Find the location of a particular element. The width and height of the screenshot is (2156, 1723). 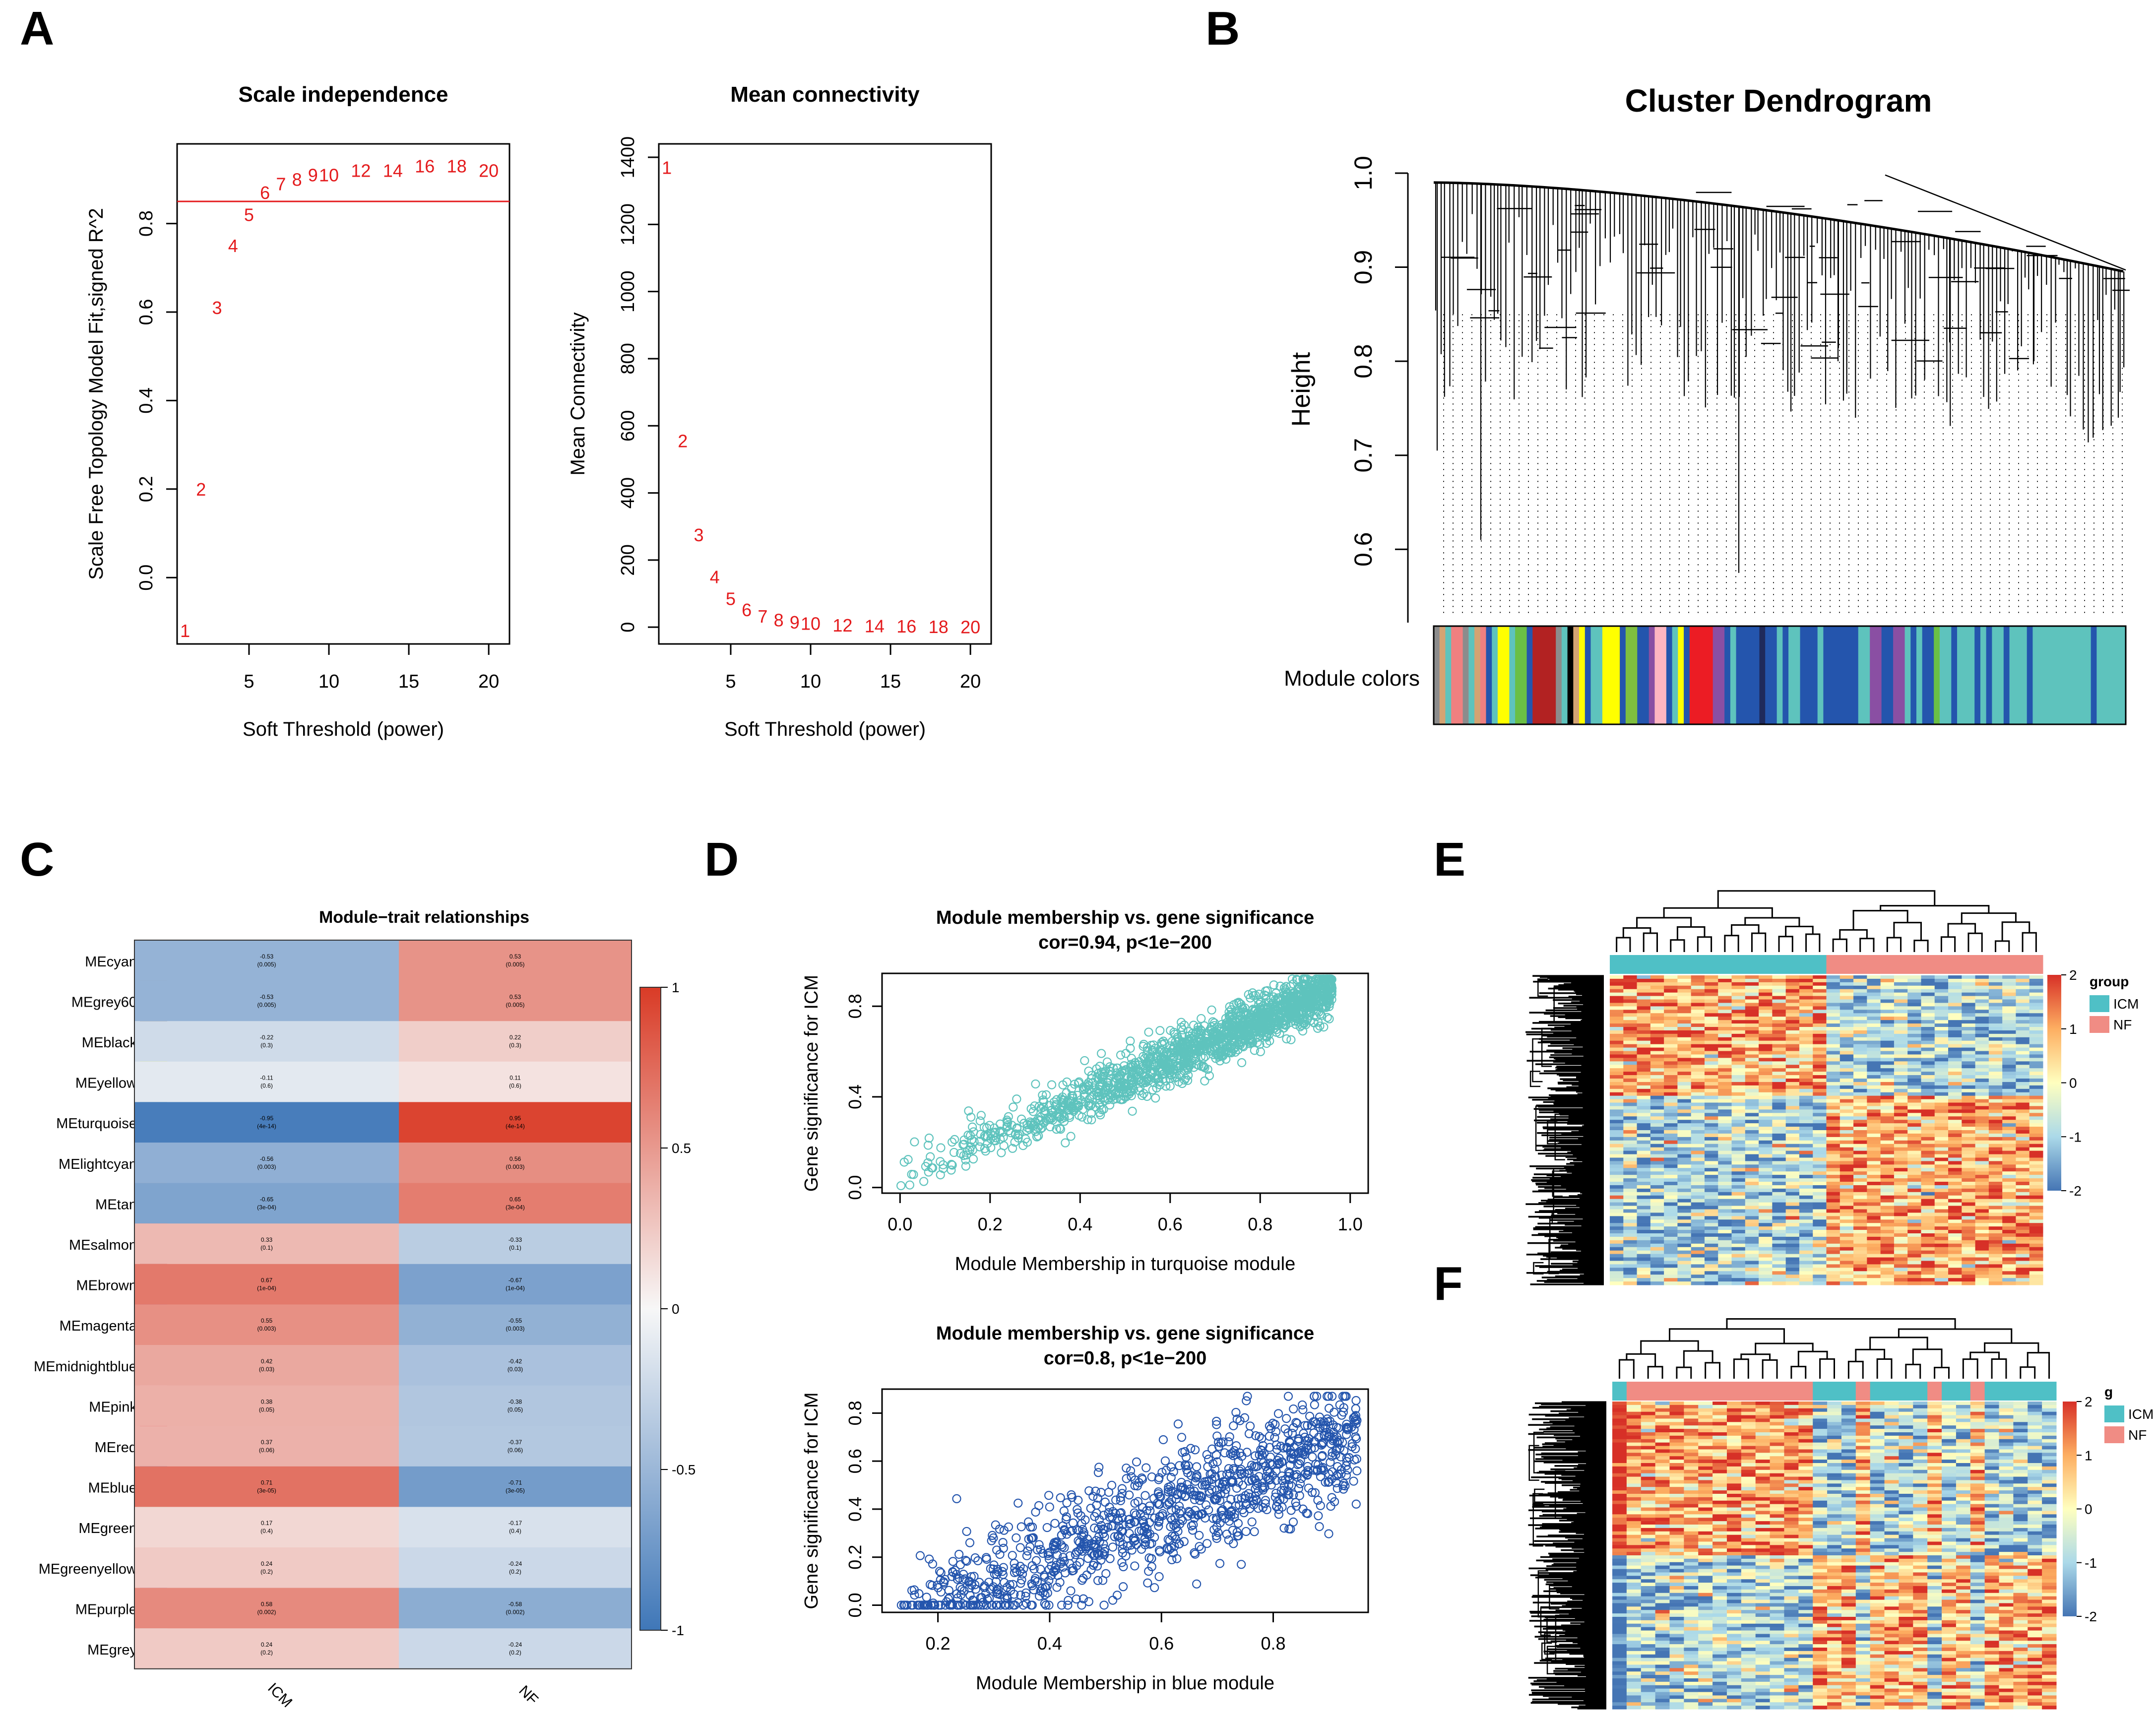

cell-value-line: -0.42 is located at coordinates (515, 1361).